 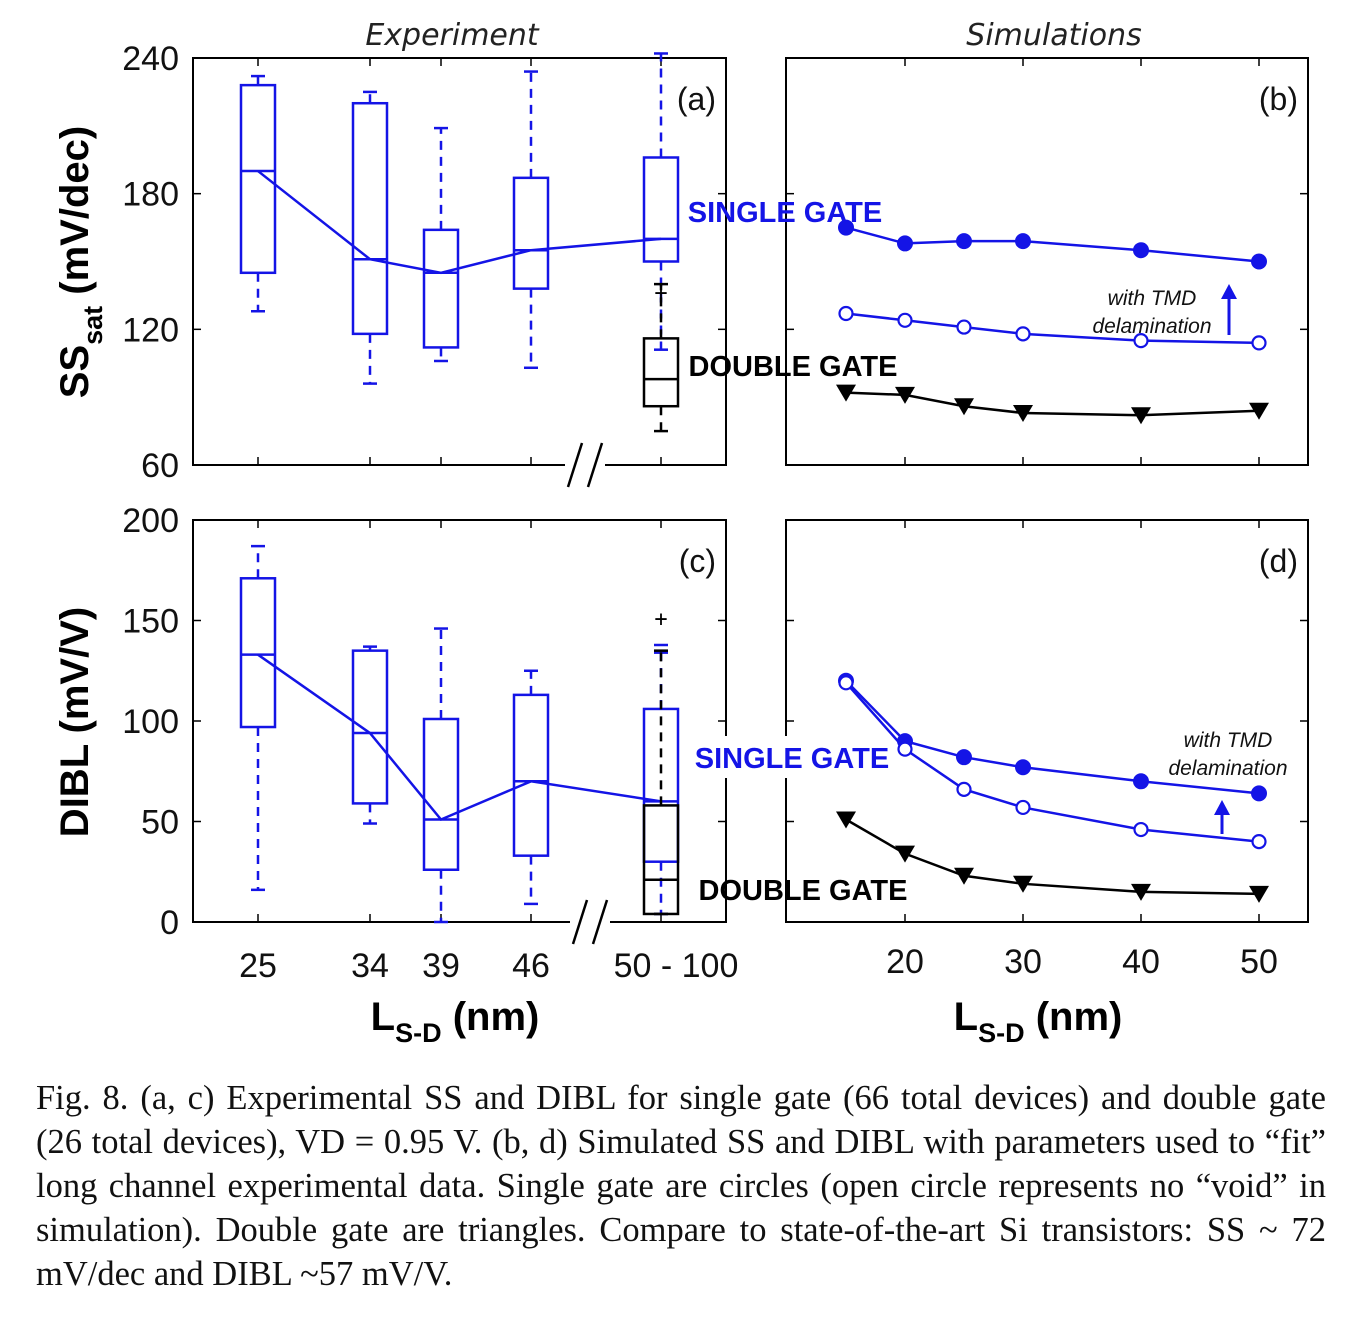 What do you see at coordinates (1023, 962) in the screenshot?
I see `x-tick-label-sim: 30` at bounding box center [1023, 962].